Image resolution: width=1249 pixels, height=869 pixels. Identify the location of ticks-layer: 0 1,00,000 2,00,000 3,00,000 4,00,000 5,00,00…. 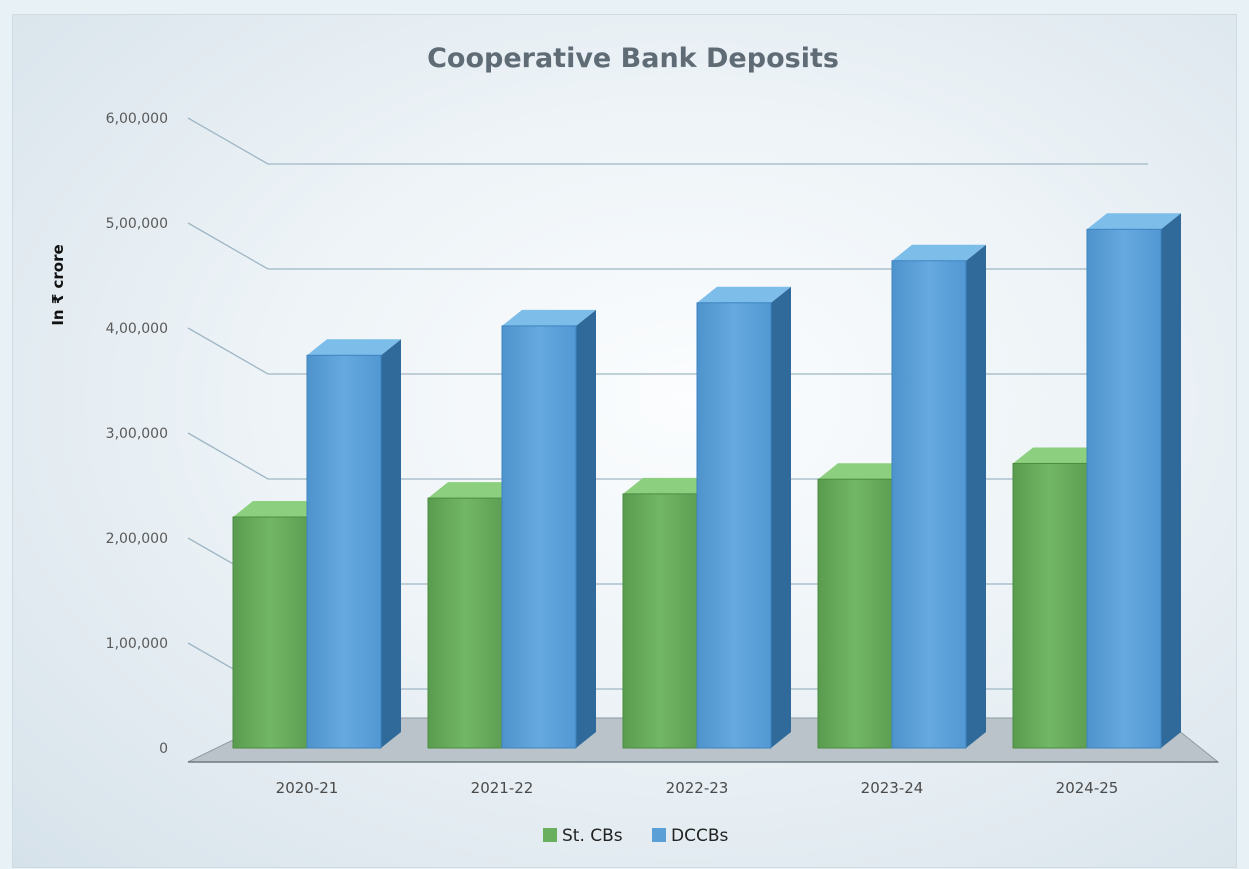
(137, 434).